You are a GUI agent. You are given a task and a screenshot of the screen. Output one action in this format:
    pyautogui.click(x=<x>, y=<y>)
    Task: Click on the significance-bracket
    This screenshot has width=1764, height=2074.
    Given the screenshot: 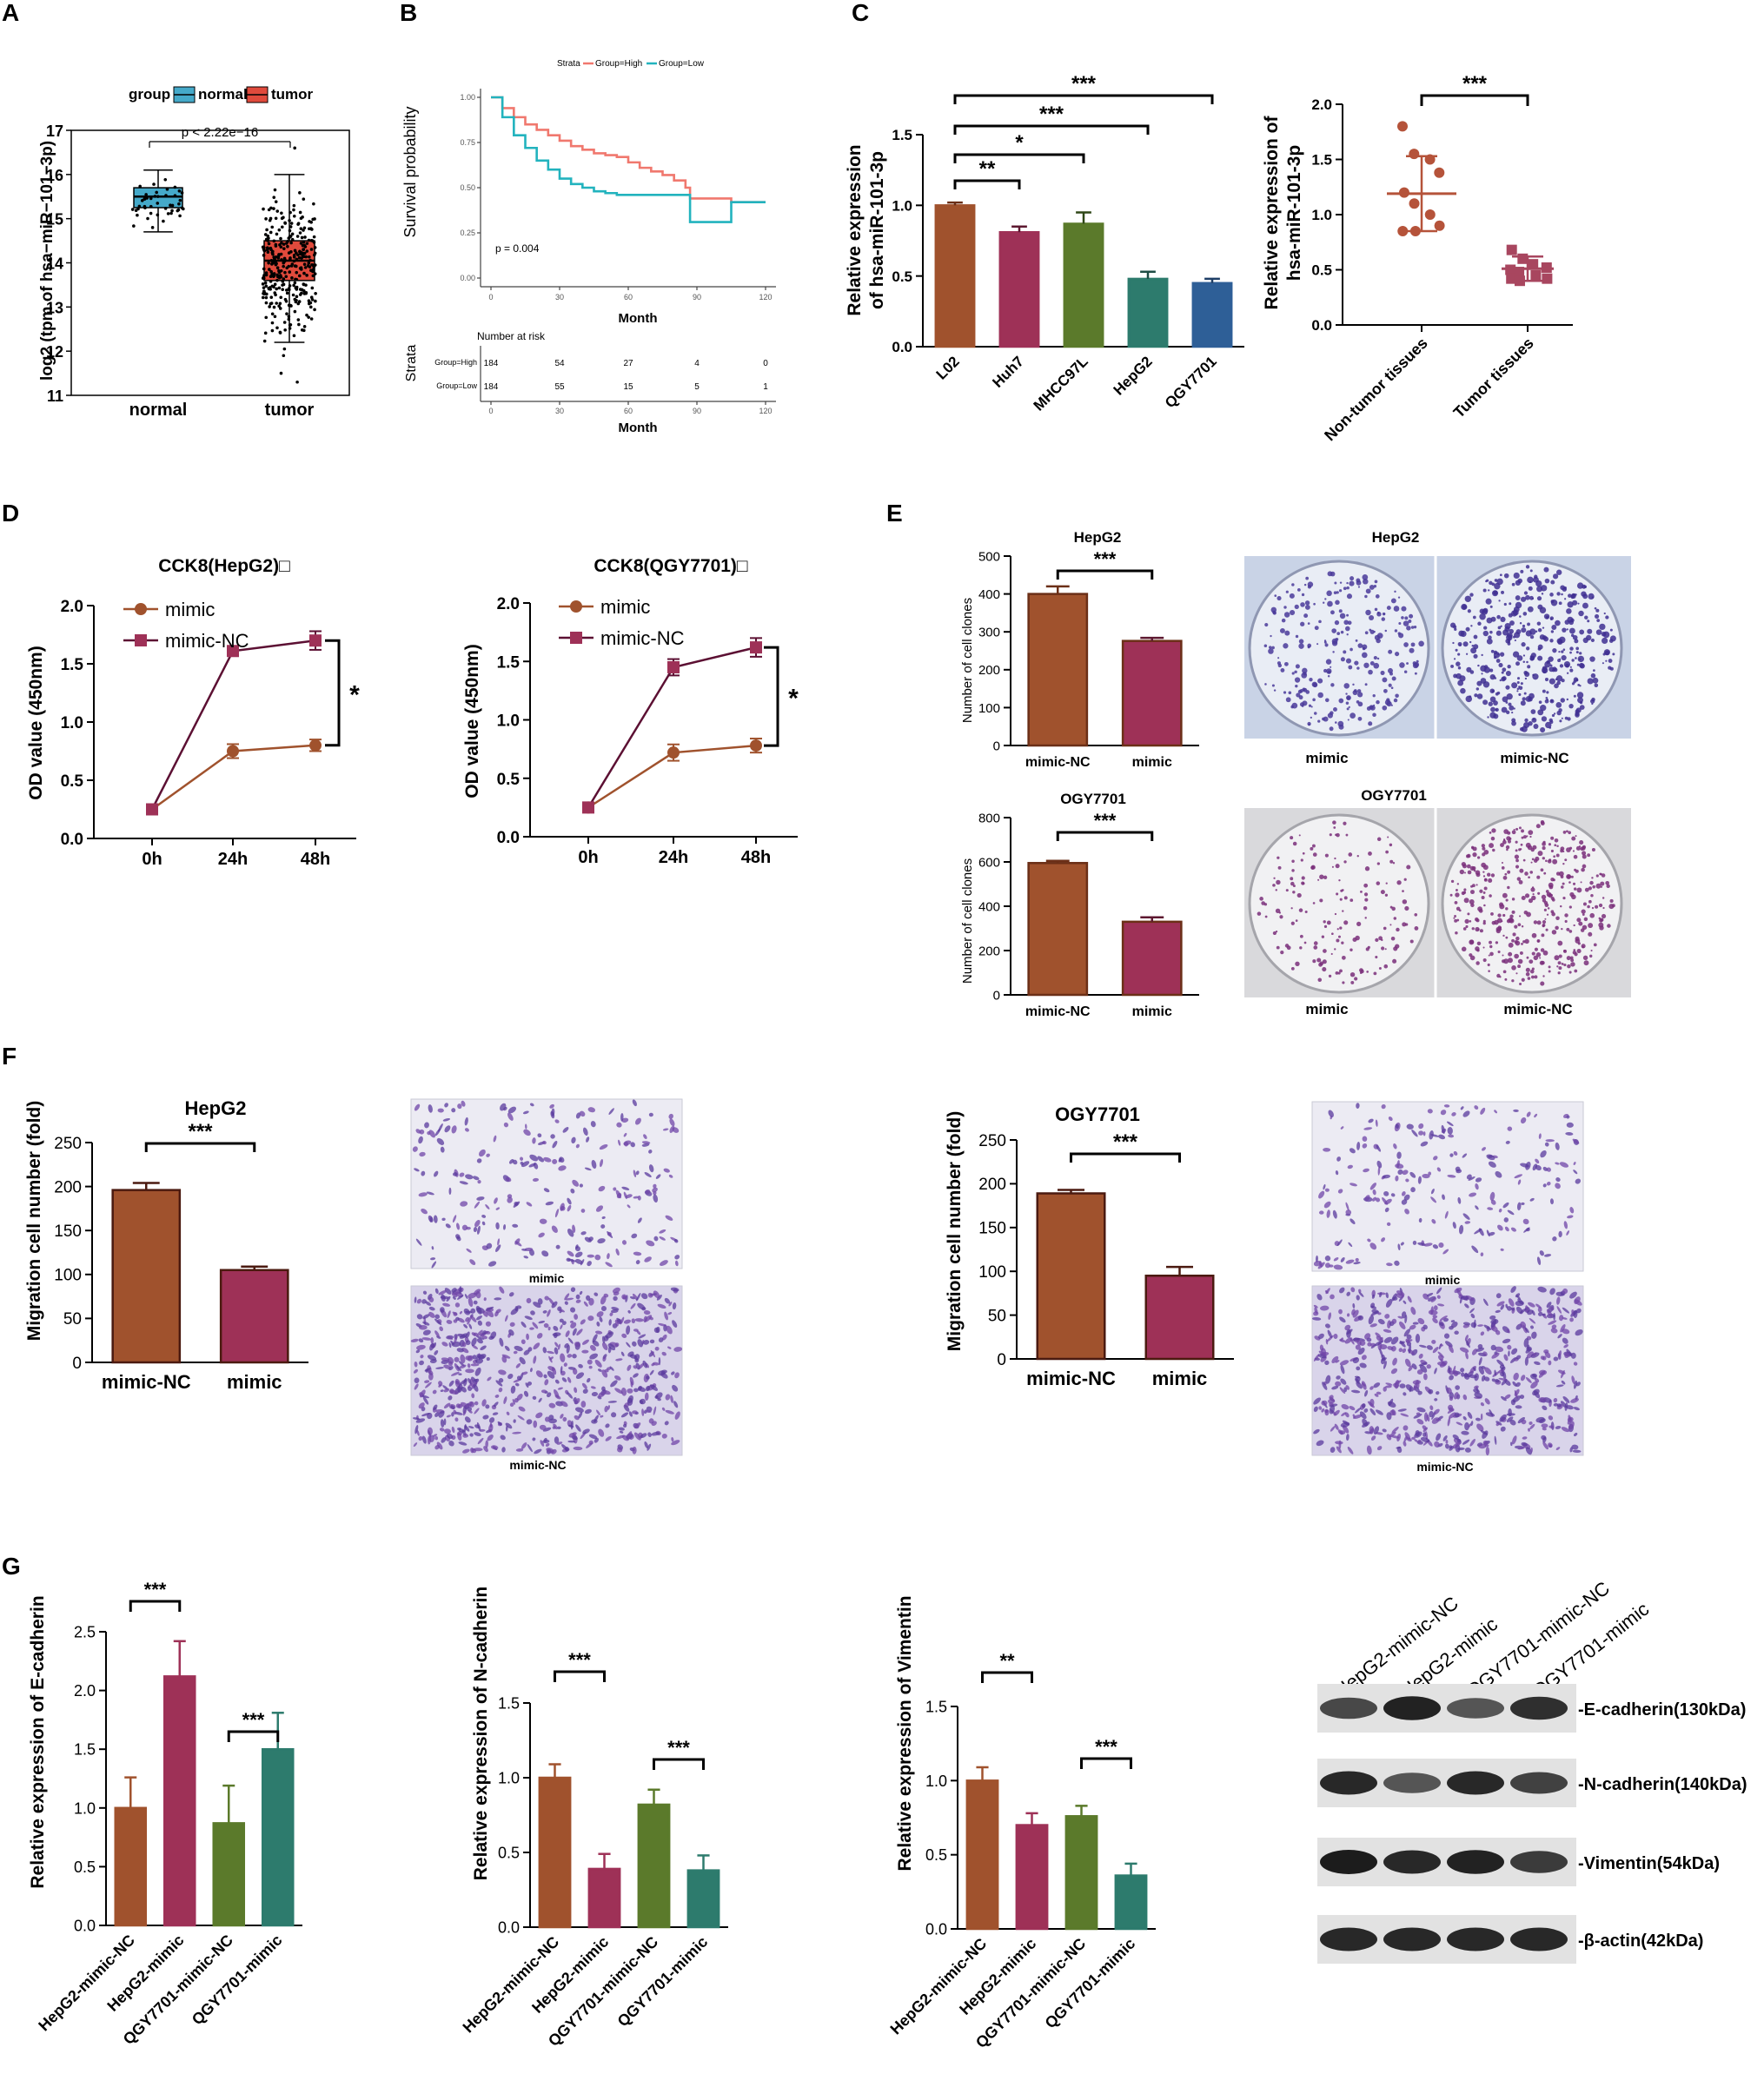 What is the action you would take?
    pyautogui.click(x=1019, y=158)
    